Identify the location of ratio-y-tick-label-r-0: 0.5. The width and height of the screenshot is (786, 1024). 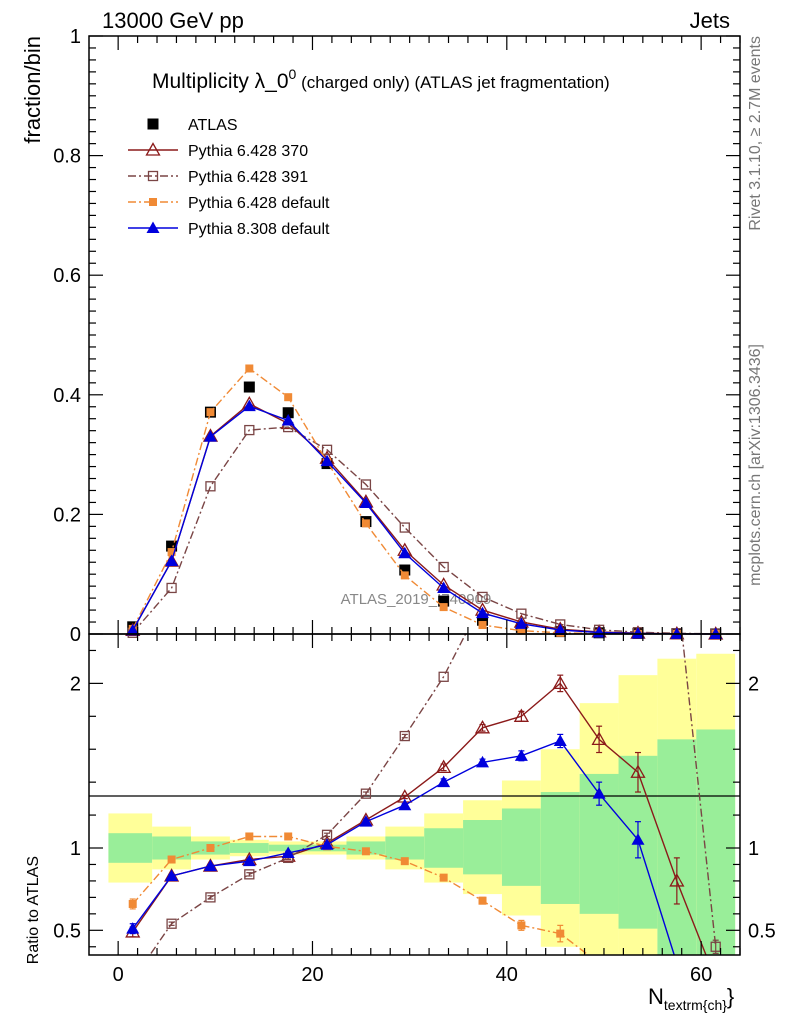
(762, 931).